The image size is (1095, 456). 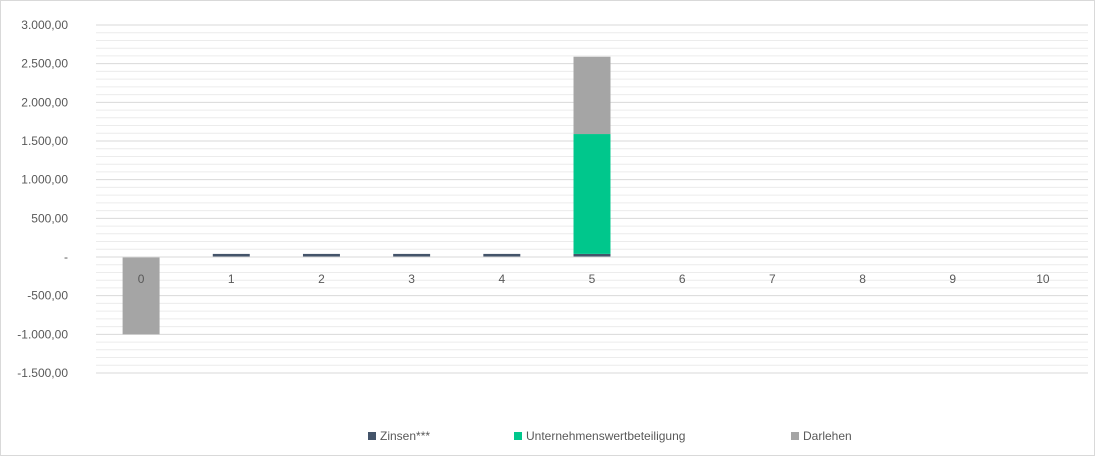 I want to click on y-tick-label: 1.000,00, so click(x=44, y=180).